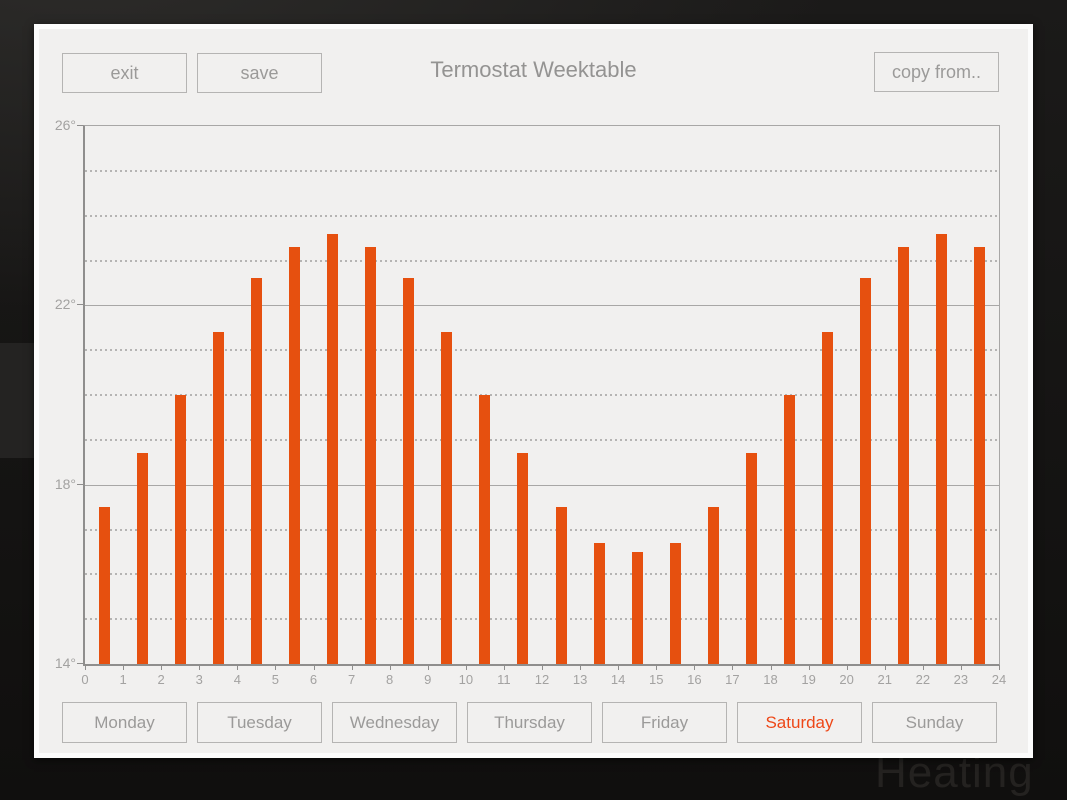  I want to click on day-tab-label: Monday, so click(124, 722).